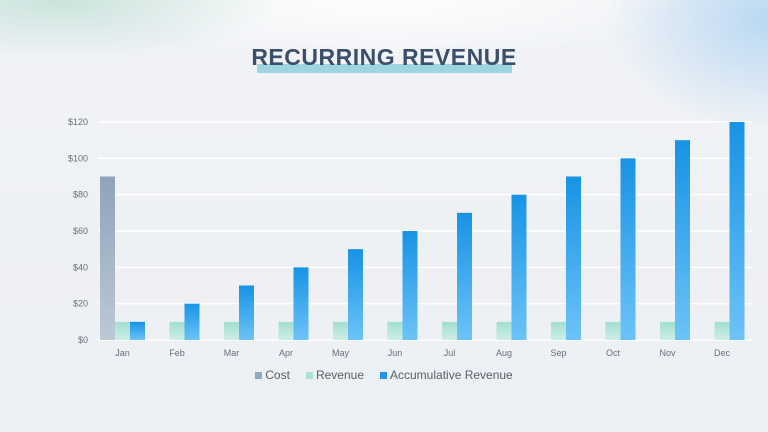 The image size is (768, 432). I want to click on x-tick-label: Jun, so click(395, 353).